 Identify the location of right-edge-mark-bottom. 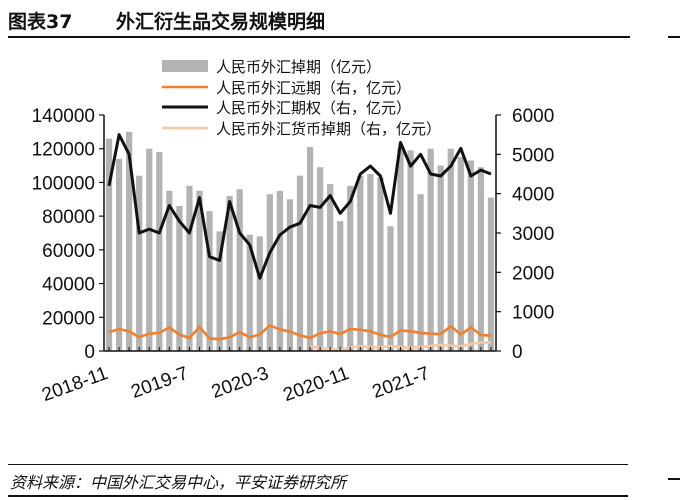
(674, 479).